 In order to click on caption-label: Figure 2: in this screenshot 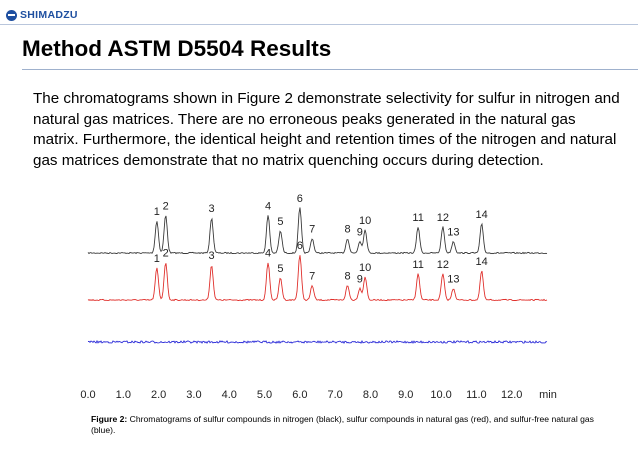, I will do `click(109, 419)`.